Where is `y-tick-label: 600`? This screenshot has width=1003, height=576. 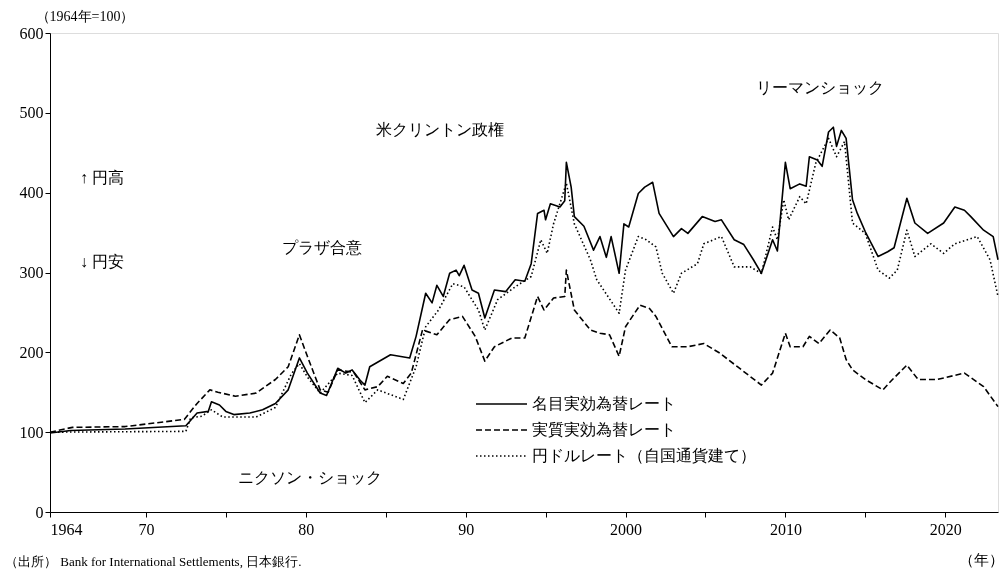
y-tick-label: 600 is located at coordinates (31, 33).